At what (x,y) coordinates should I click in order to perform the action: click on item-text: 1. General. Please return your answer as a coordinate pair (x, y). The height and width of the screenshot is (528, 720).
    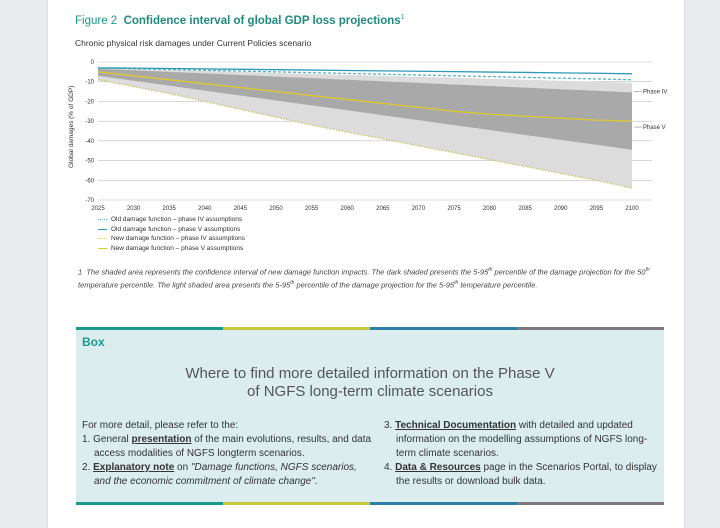
    Looking at the image, I should click on (107, 439).